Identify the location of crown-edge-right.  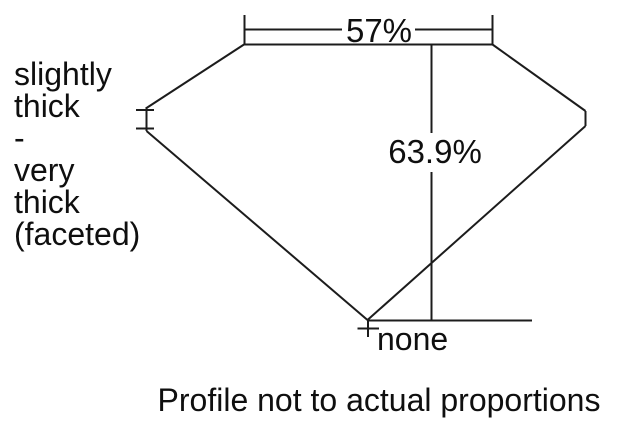
(539, 77).